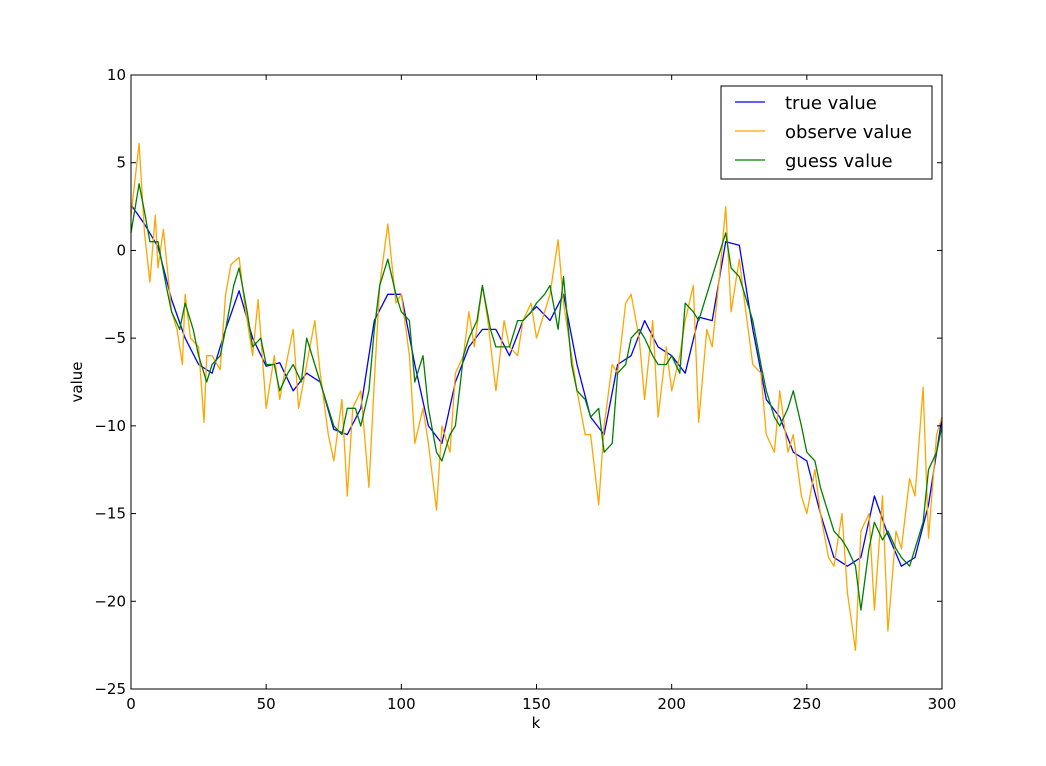  What do you see at coordinates (536, 704) in the screenshot?
I see `x-tick-label: 150` at bounding box center [536, 704].